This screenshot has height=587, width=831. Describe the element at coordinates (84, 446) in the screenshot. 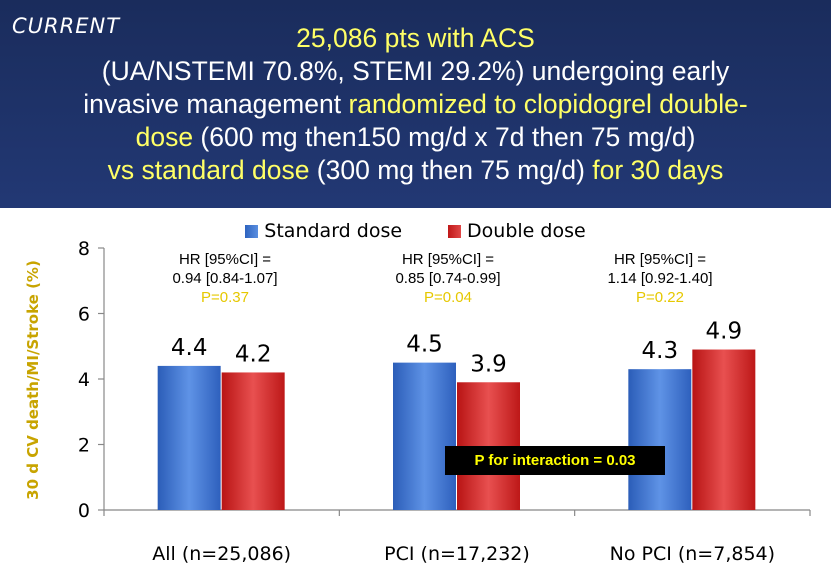

I see `y-tick-label: 2` at that location.